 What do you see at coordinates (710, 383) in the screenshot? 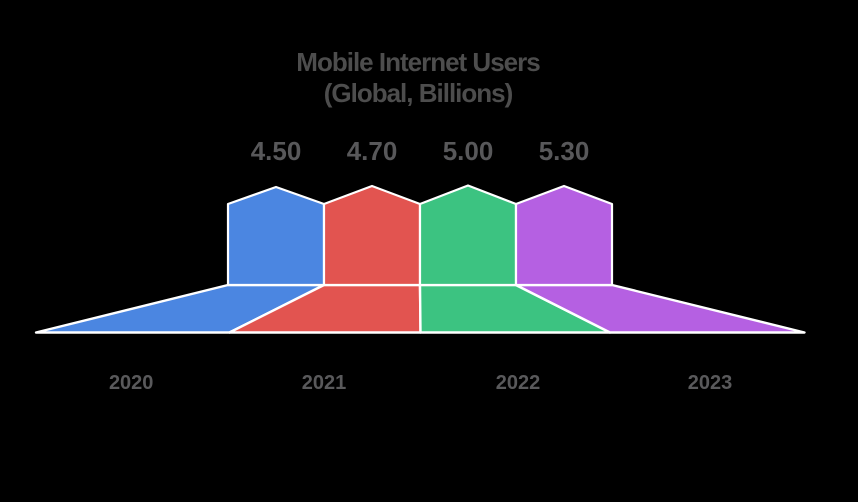
I see `svg-text: 2023` at bounding box center [710, 383].